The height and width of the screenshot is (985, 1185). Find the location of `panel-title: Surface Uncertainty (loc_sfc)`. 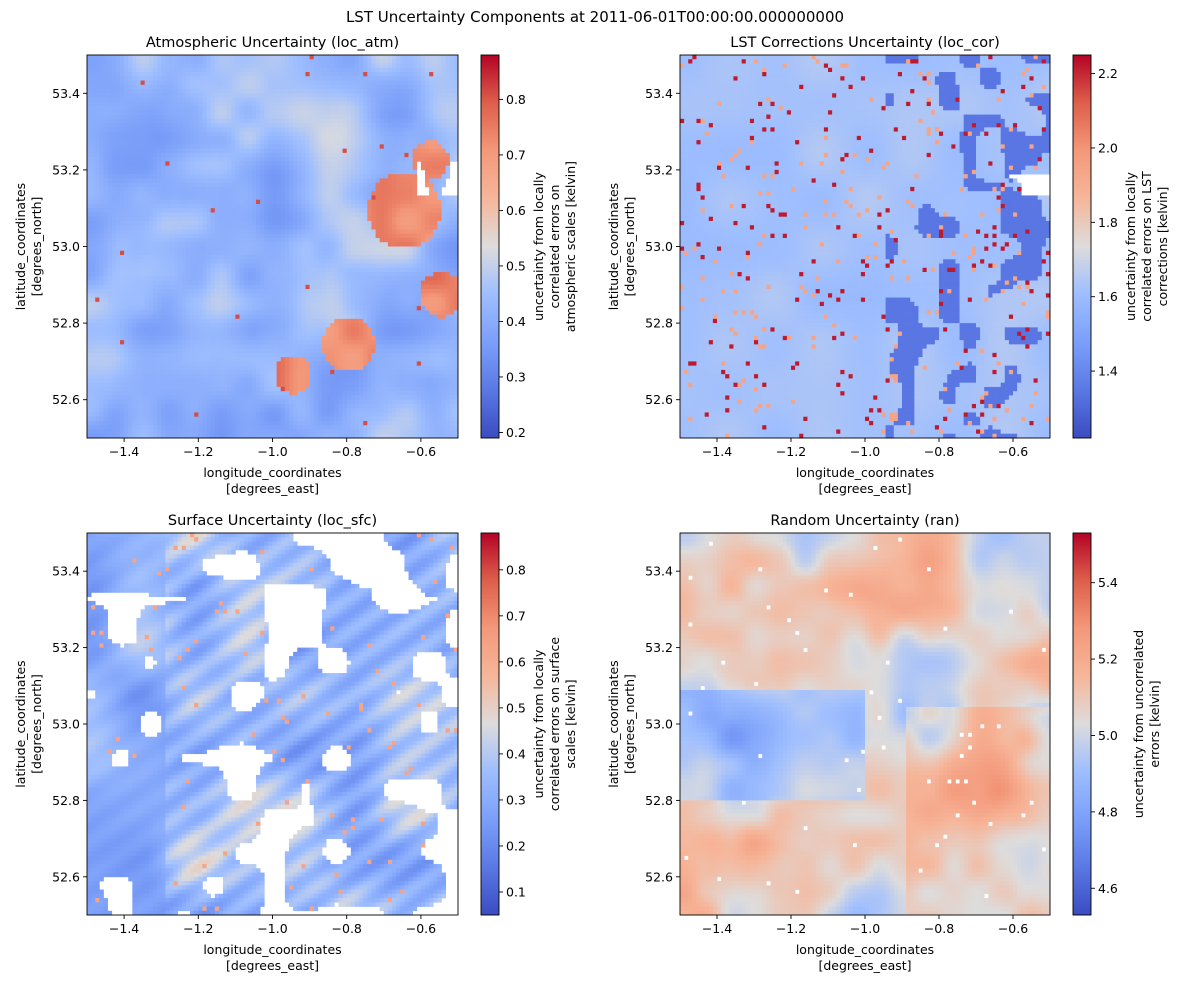

panel-title: Surface Uncertainty (loc_sfc) is located at coordinates (272, 521).